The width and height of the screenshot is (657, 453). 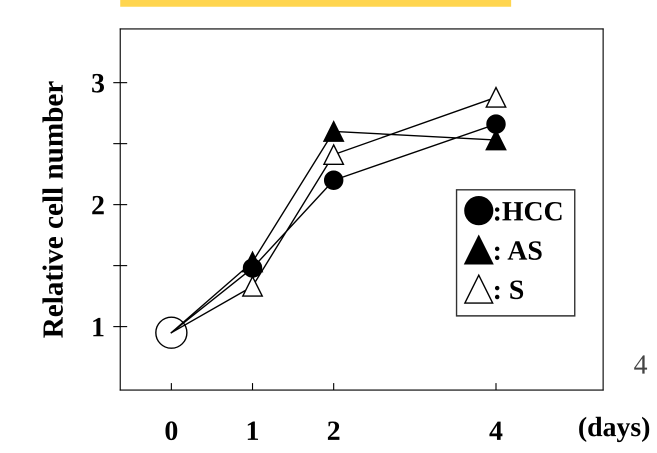 What do you see at coordinates (52, 209) in the screenshot?
I see `y-axis-title: Relative cell number` at bounding box center [52, 209].